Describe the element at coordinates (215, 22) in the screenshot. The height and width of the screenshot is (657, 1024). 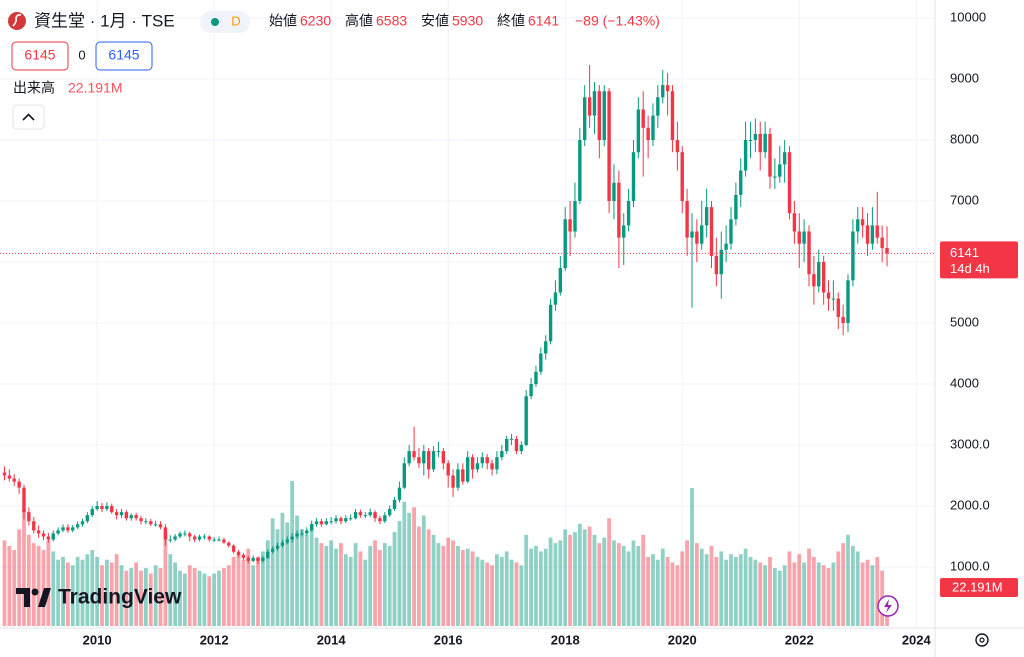
I see `market-status-dot` at that location.